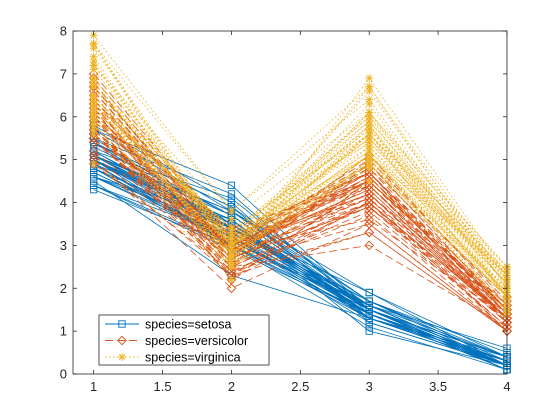  Describe the element at coordinates (63, 331) in the screenshot. I see `y-tick-label: 1` at that location.